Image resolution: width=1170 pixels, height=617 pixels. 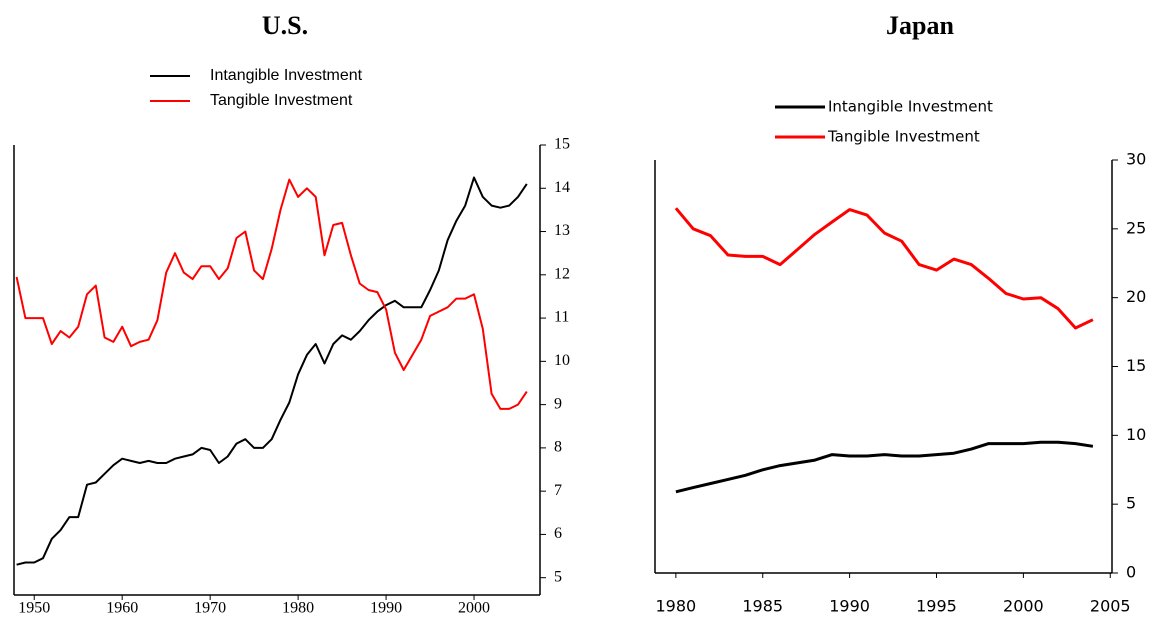 I want to click on x-tick-label: 1995, so click(x=936, y=606).